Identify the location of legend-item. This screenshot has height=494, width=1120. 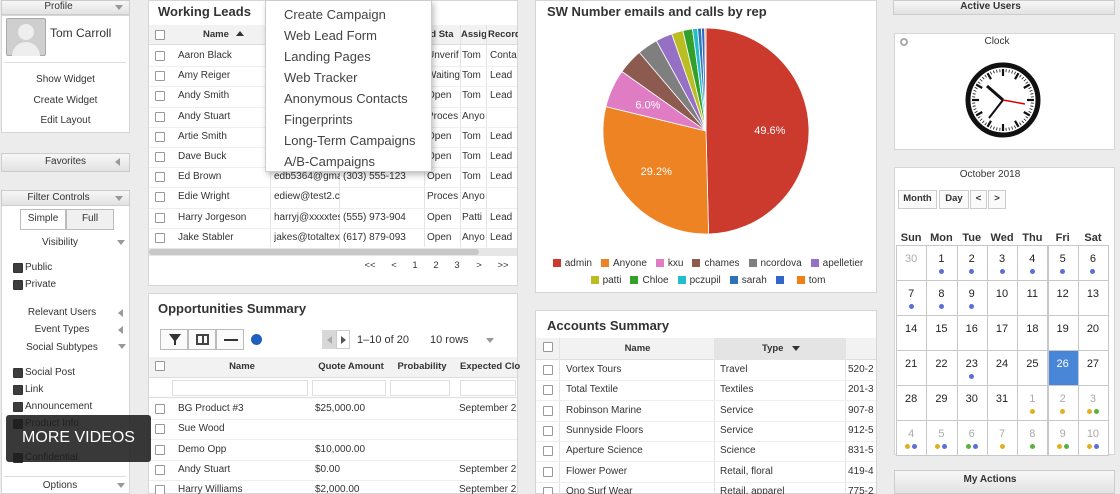
(781, 280).